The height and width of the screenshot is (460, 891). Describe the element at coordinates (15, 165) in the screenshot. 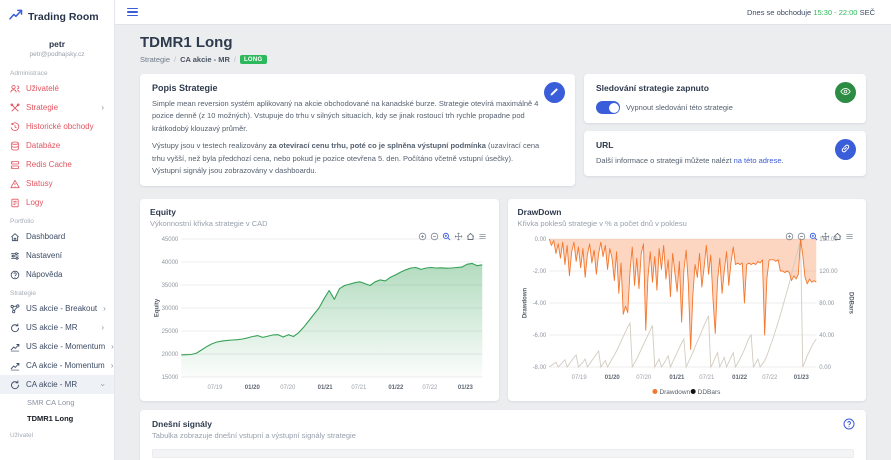

I see `cache-icon` at that location.